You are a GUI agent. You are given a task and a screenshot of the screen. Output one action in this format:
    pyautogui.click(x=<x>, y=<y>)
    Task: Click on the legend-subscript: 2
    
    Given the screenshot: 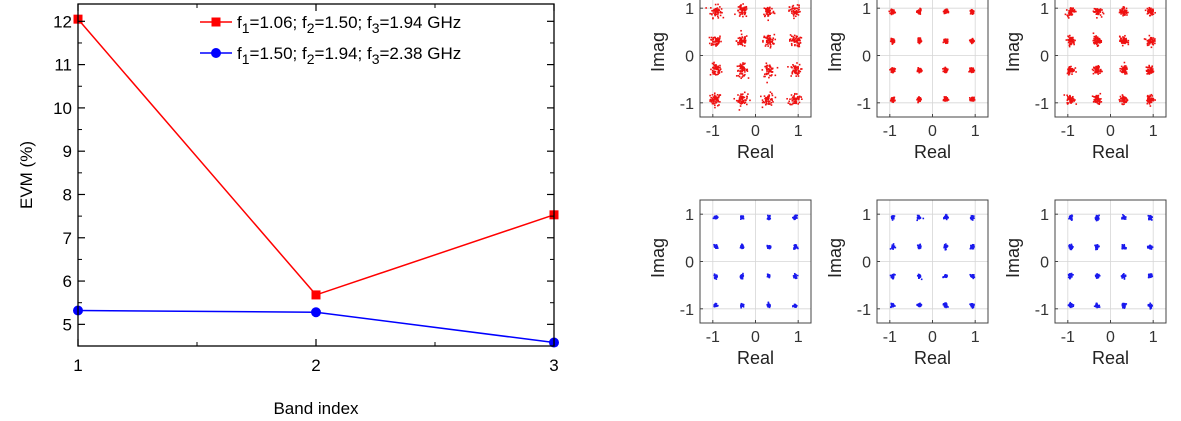 What is the action you would take?
    pyautogui.click(x=311, y=28)
    